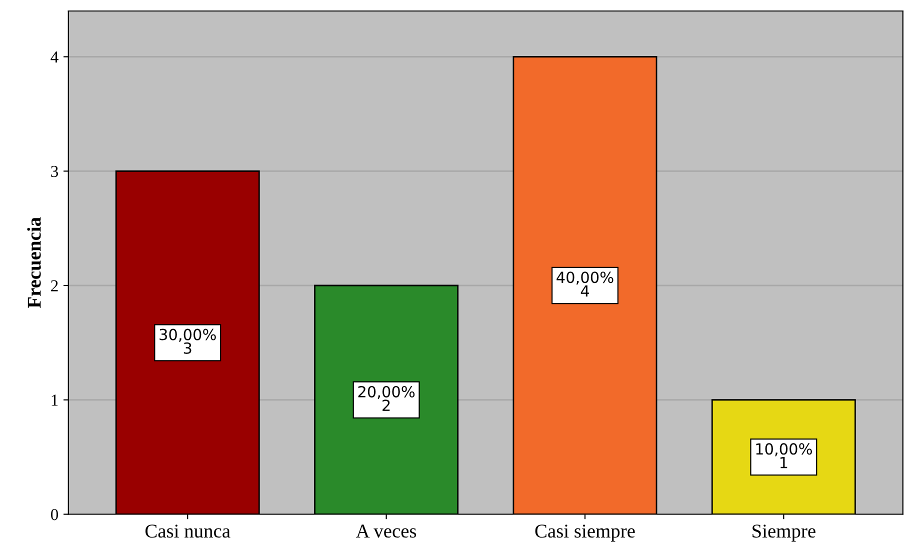 The image size is (912, 550). I want to click on data-label: 10,00% 1, so click(784, 455).